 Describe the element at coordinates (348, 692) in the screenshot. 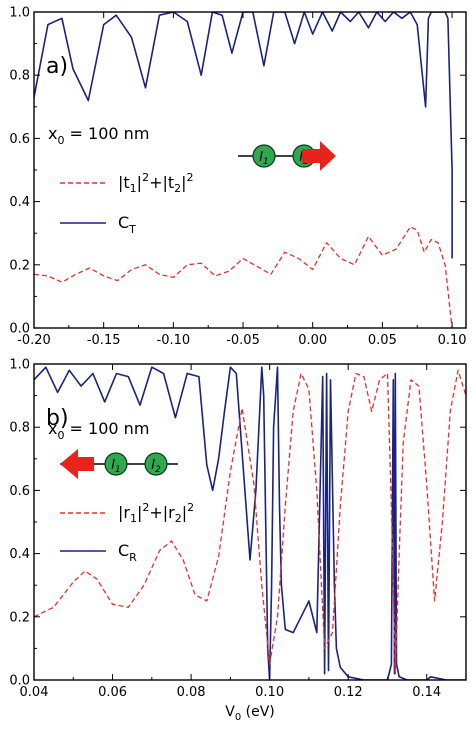

I see `x-tick-label: 0.12` at that location.